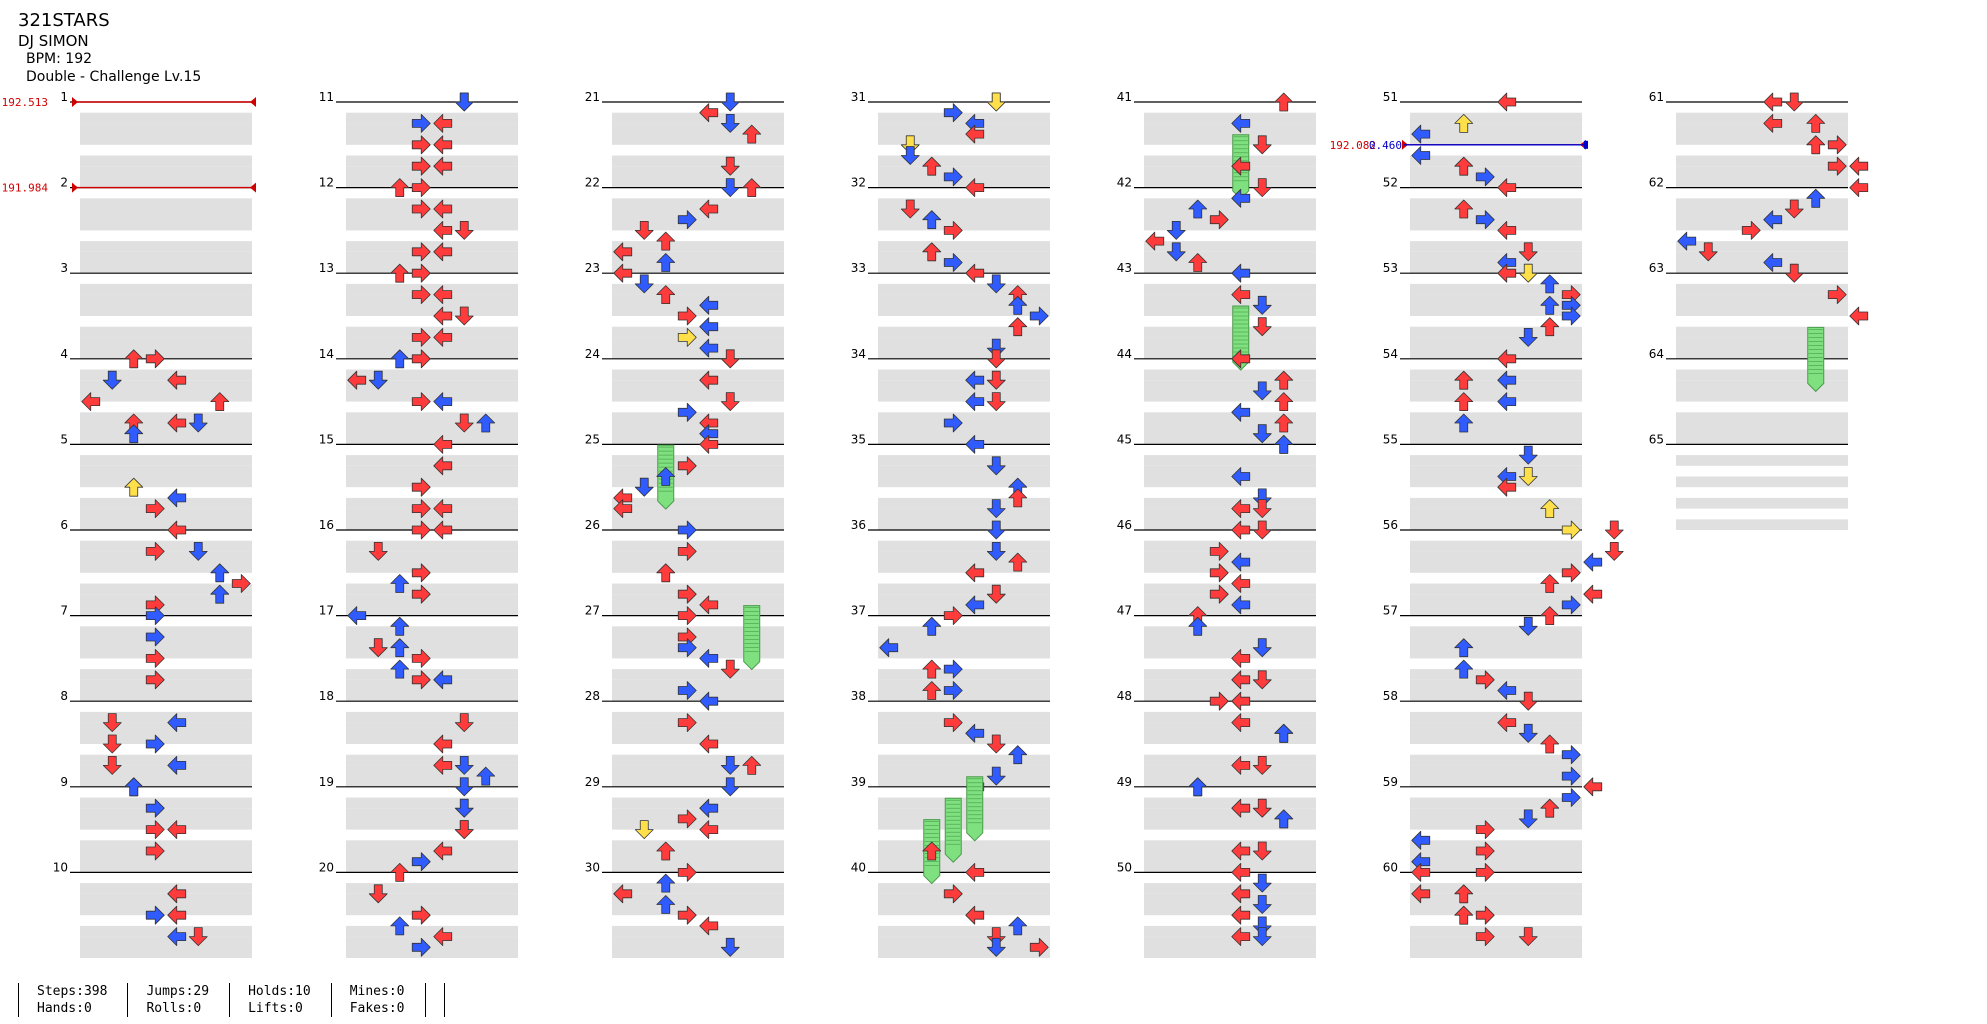  What do you see at coordinates (1656, 97) in the screenshot?
I see `measure-number: 61` at bounding box center [1656, 97].